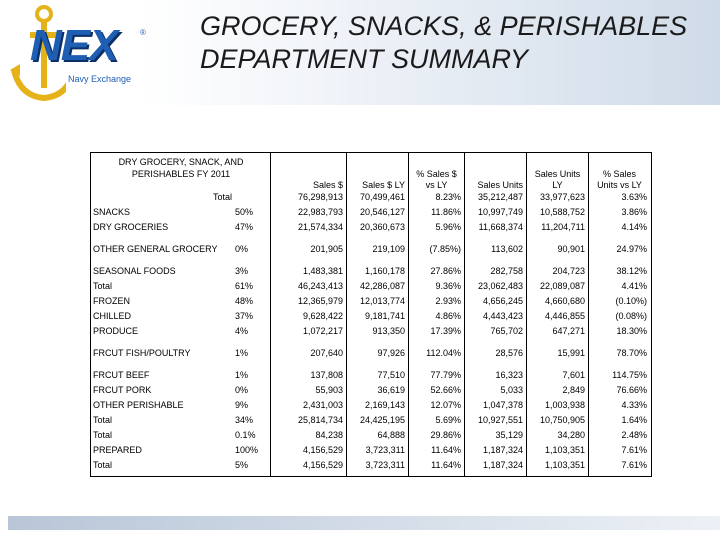 This screenshot has width=720, height=540. Describe the element at coordinates (382, 420) in the screenshot. I see `table-cell: 24,425,195` at that location.